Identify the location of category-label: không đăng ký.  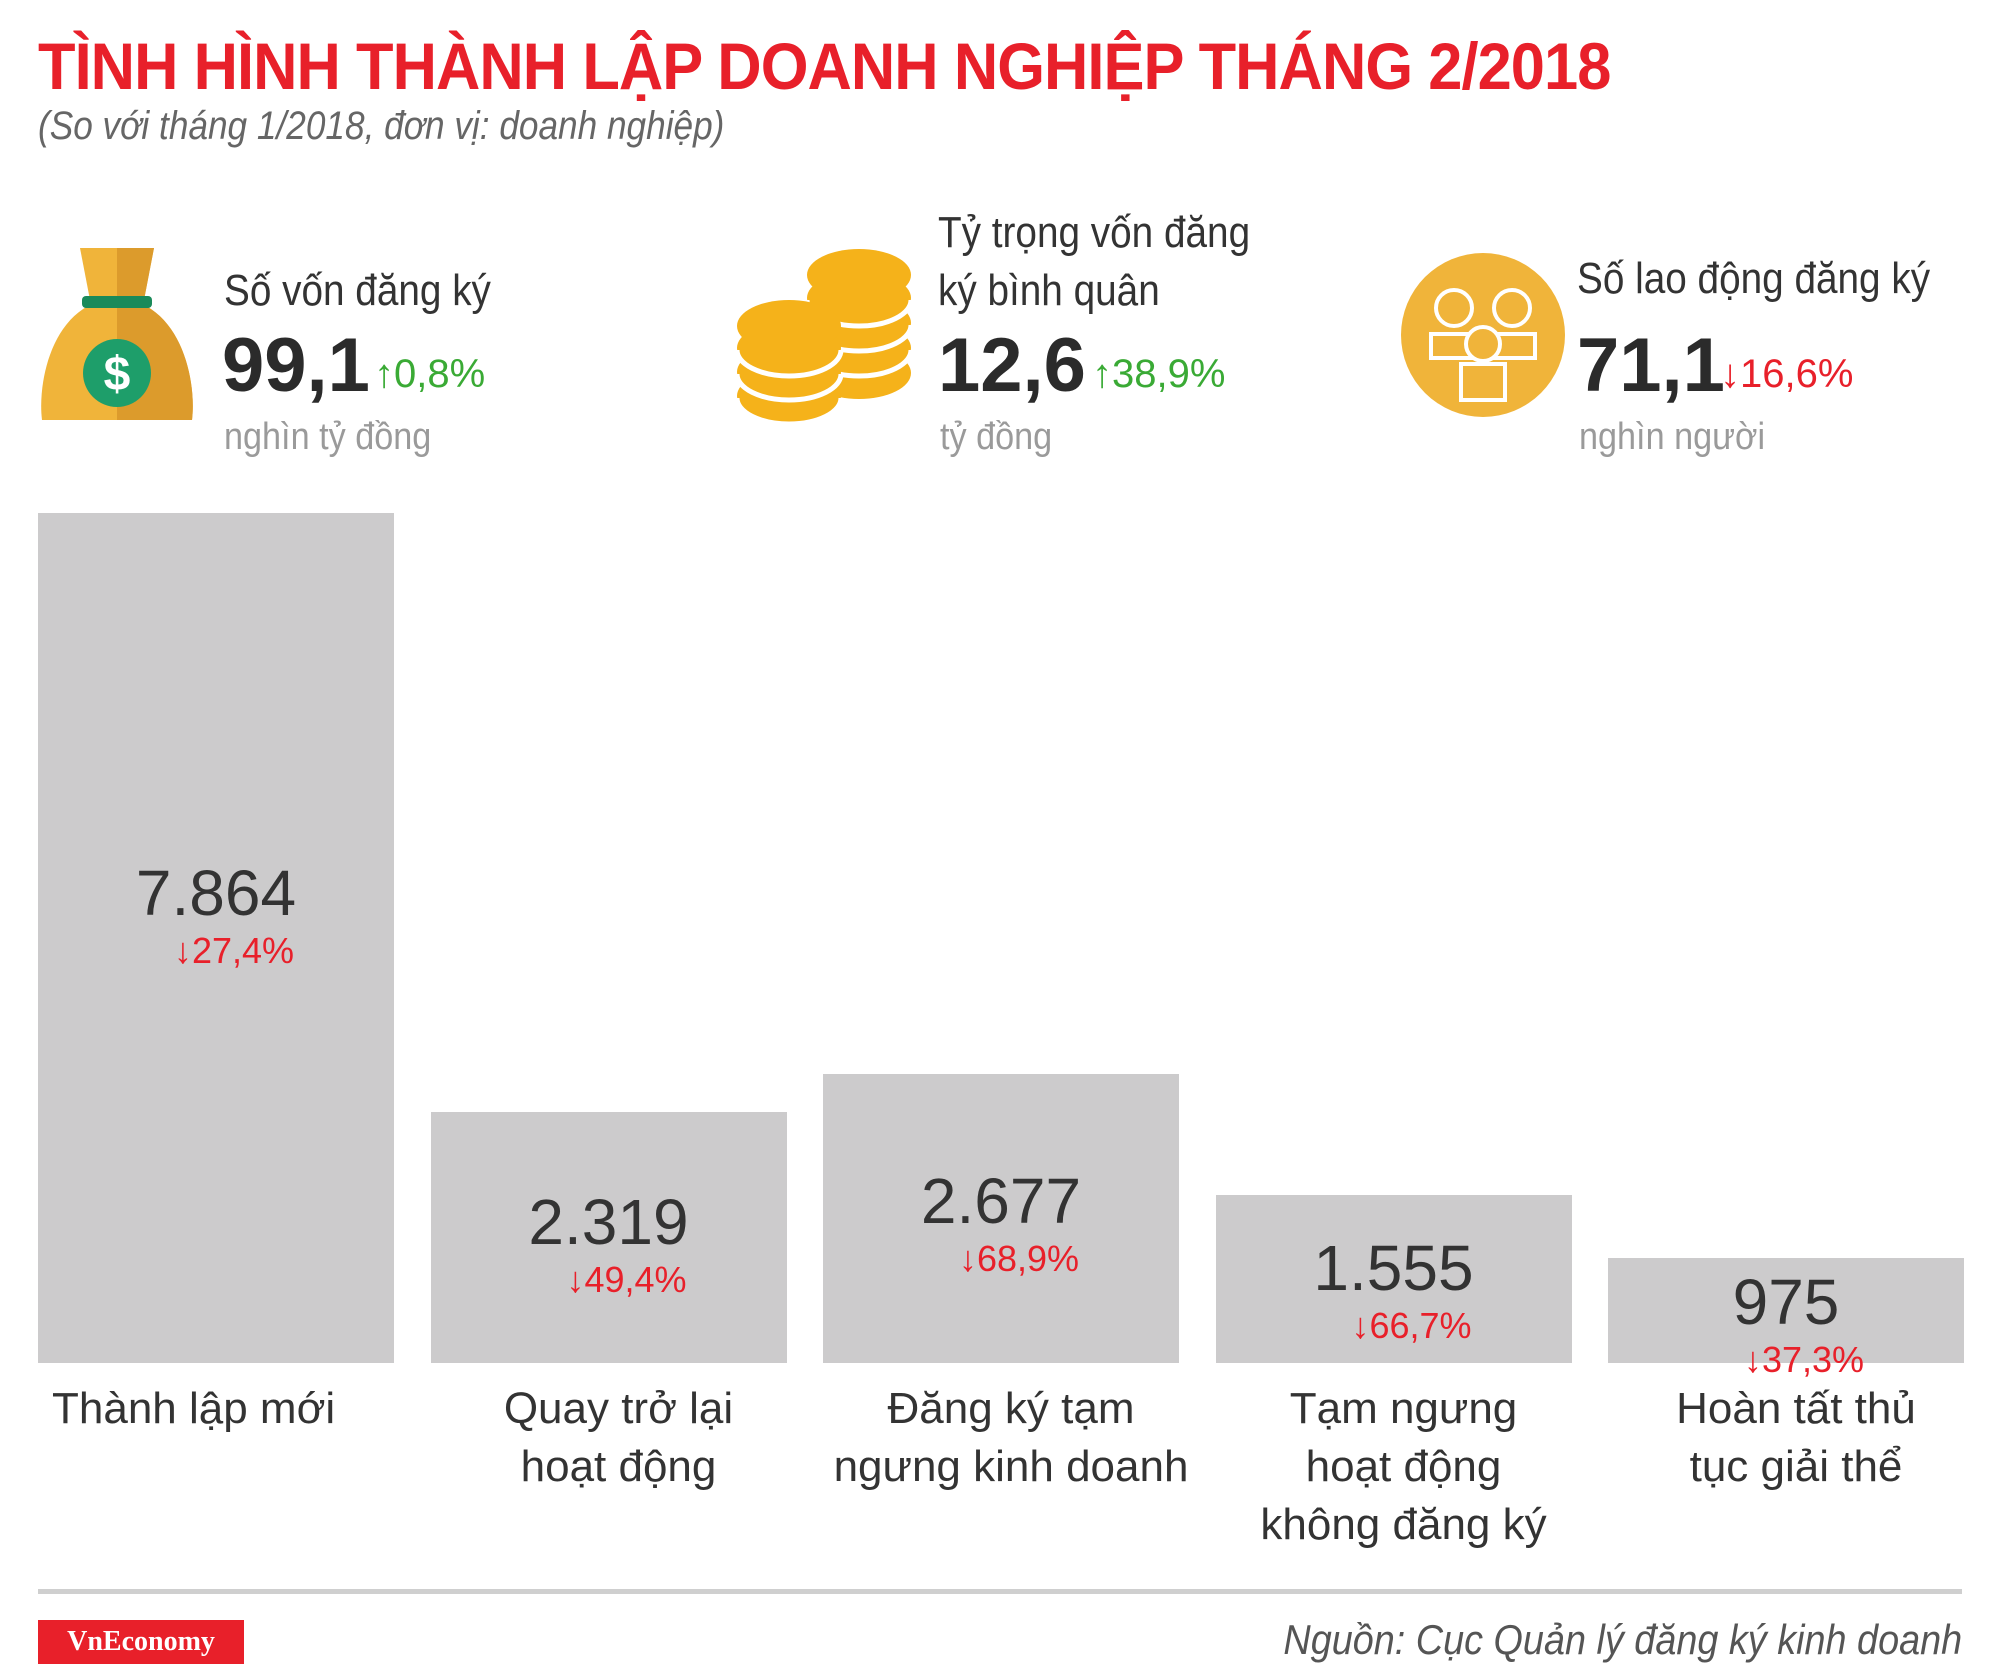
(1403, 1524).